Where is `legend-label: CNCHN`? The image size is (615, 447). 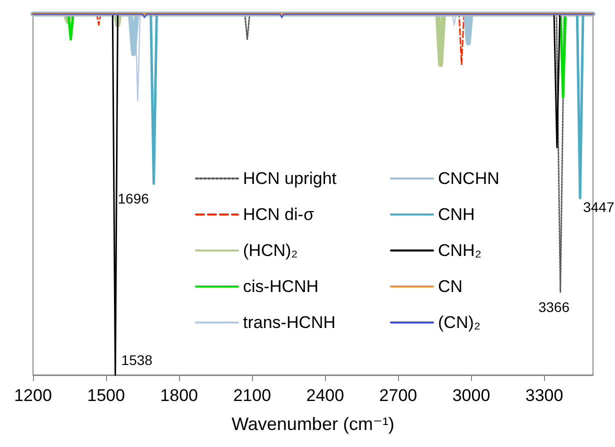 legend-label: CNCHN is located at coordinates (469, 178).